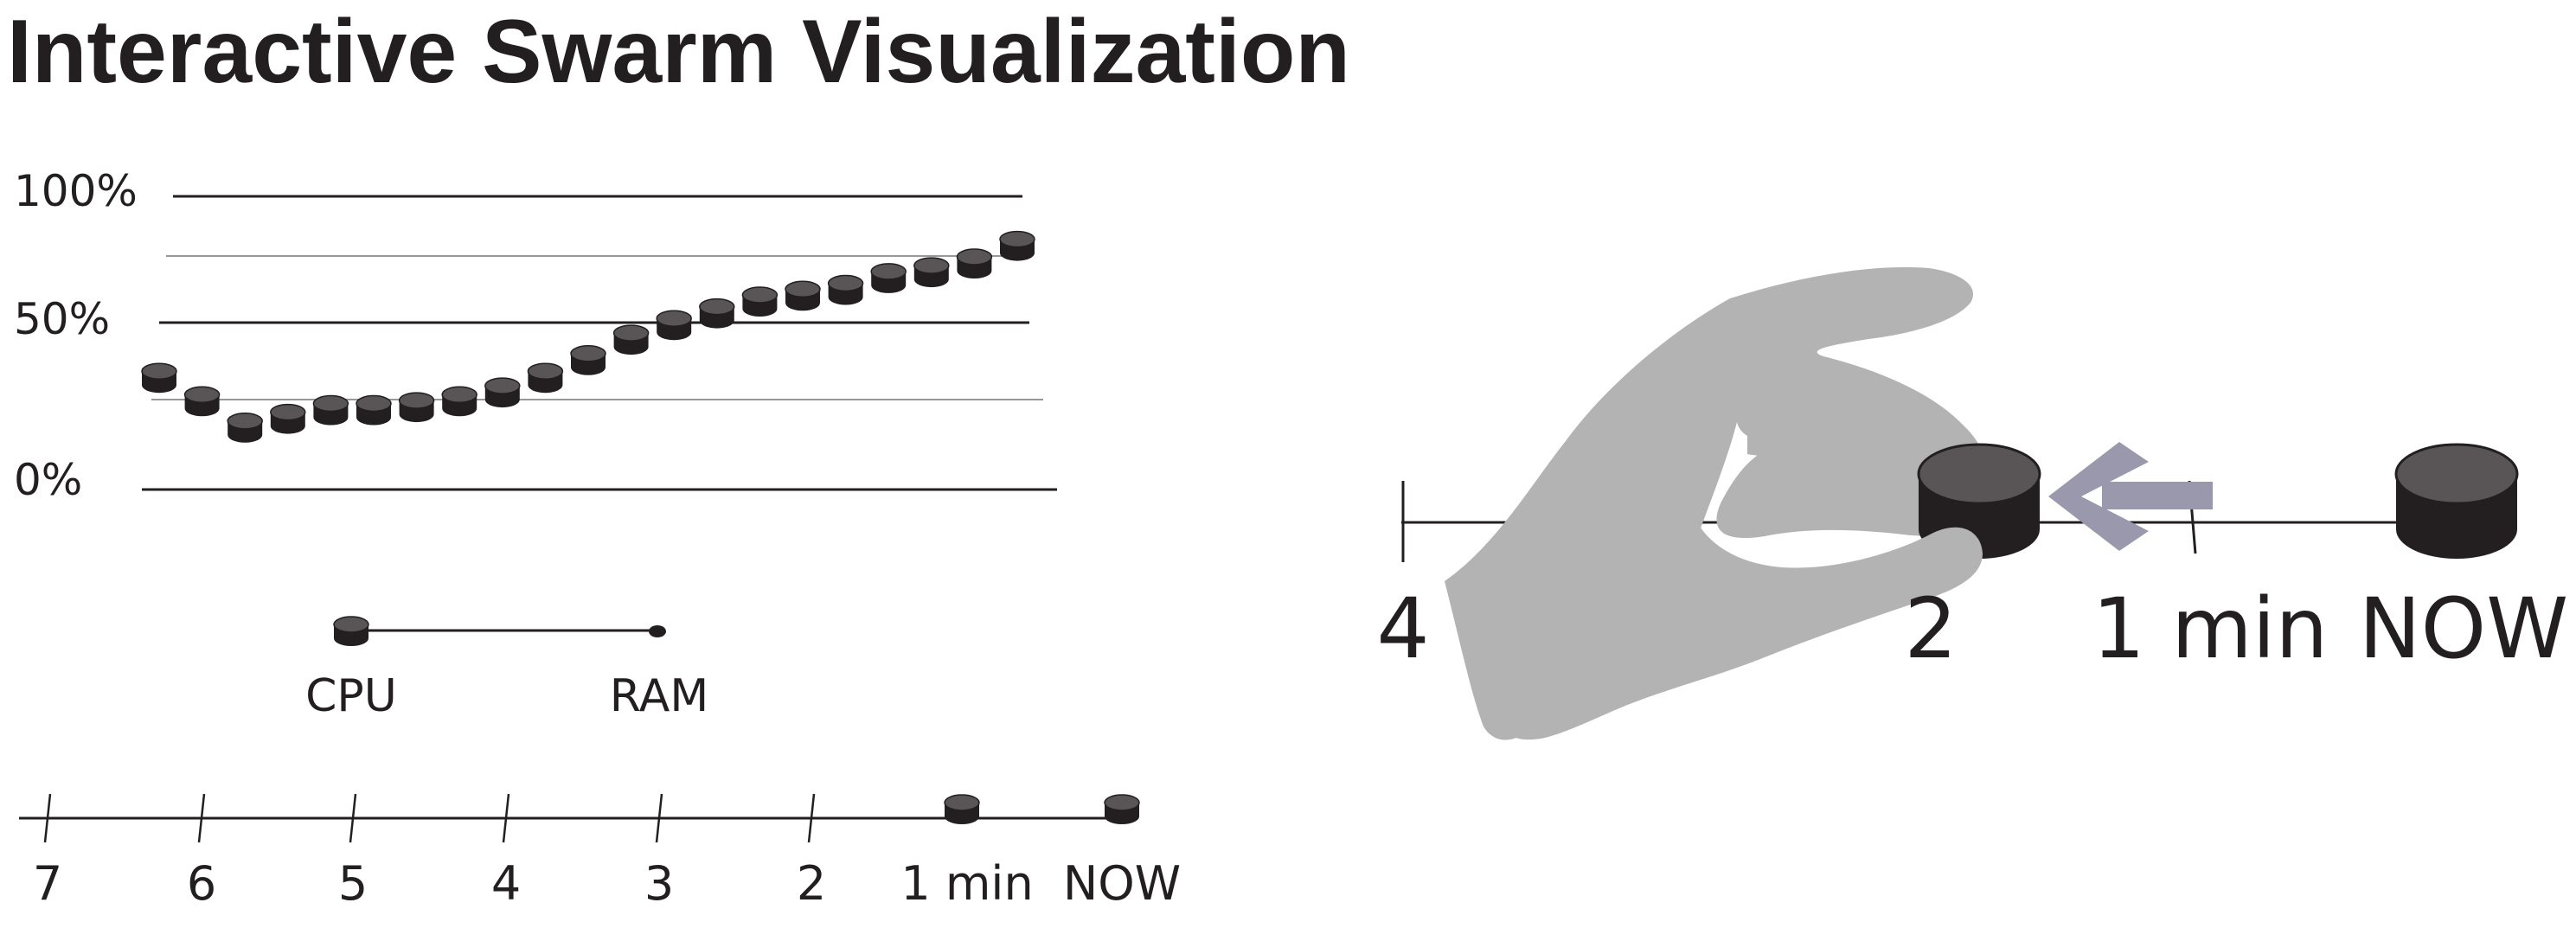  Describe the element at coordinates (506, 669) in the screenshot. I see `legend: CPU RAM` at that location.